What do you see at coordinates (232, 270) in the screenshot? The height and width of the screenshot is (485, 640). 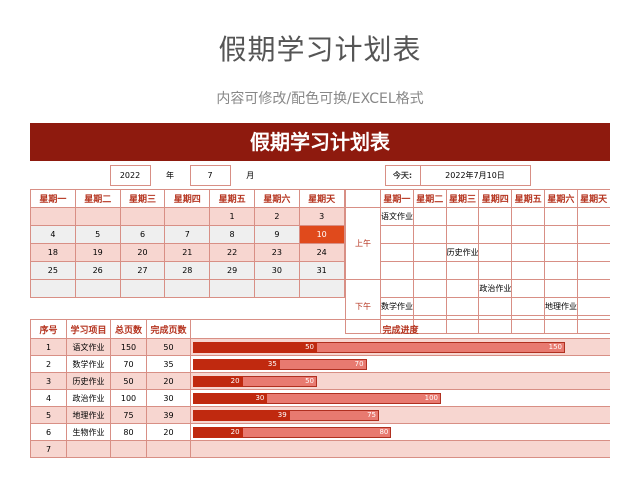 I see `calendar-day: 29` at bounding box center [232, 270].